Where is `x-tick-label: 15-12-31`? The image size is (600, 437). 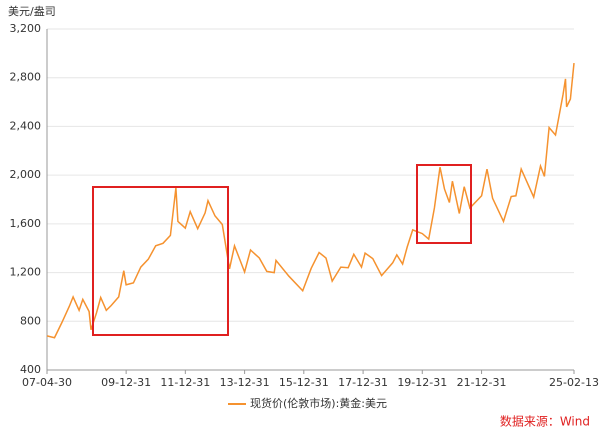 x-tick-label: 15-12-31 is located at coordinates (304, 382).